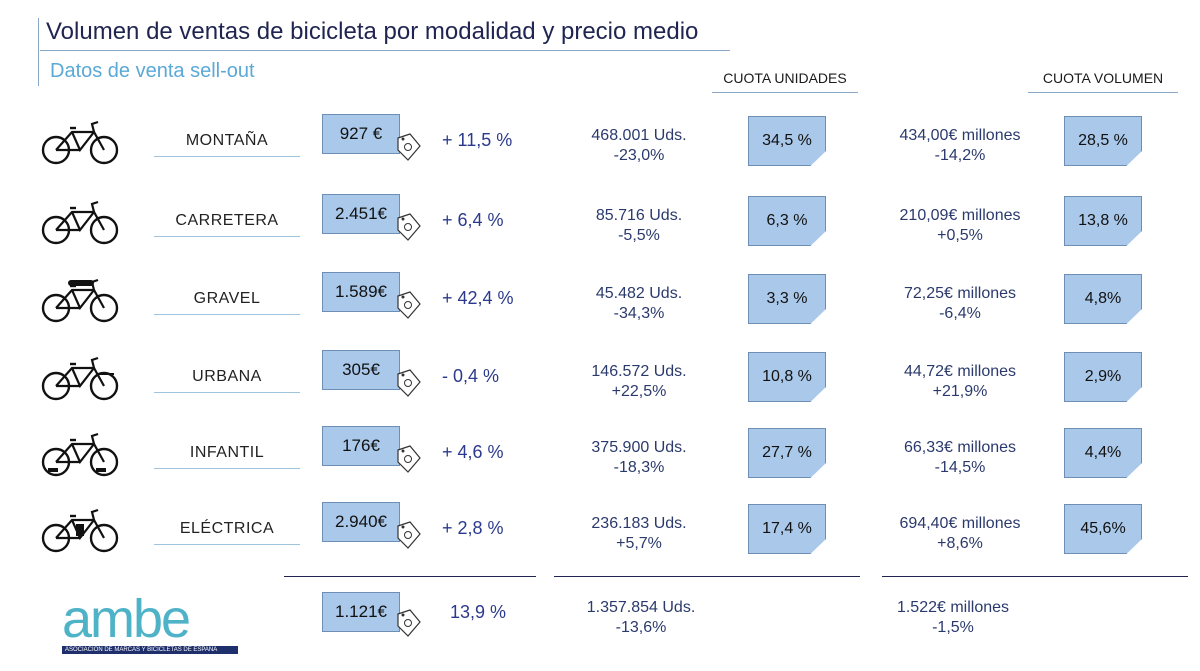 The width and height of the screenshot is (1200, 671). Describe the element at coordinates (953, 618) in the screenshot. I see `total-volume: 1.522€ millones -1,5%` at that location.